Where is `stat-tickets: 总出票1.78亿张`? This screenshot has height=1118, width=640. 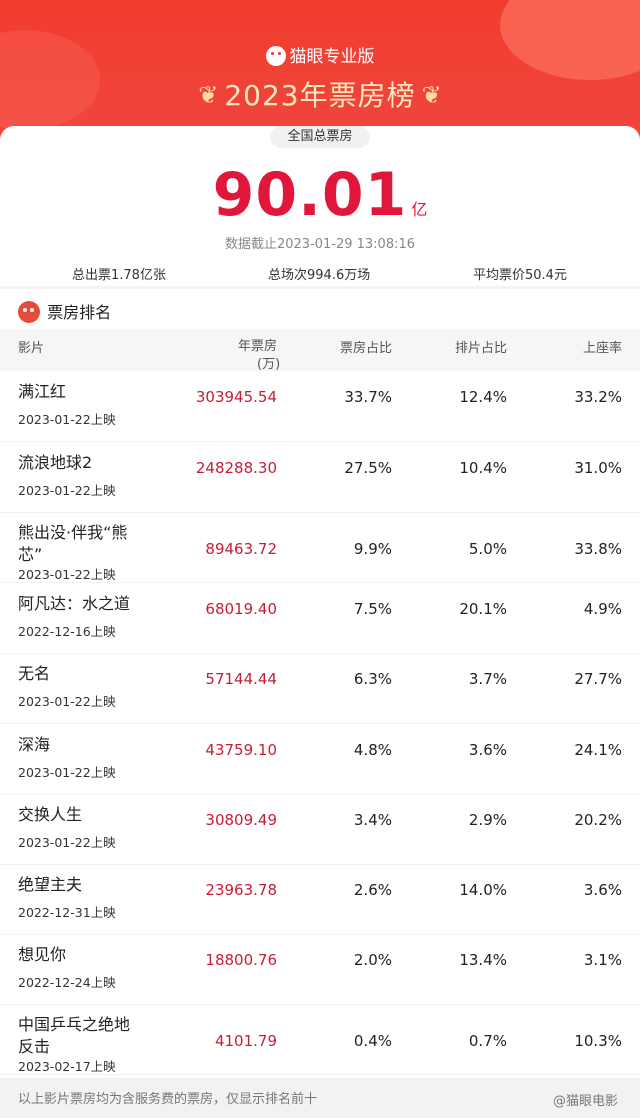
stat-tickets: 总出票1.78亿张 is located at coordinates (119, 275).